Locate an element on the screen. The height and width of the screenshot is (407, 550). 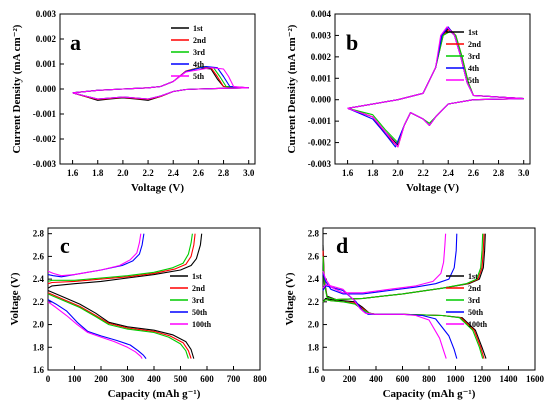
x-tick-label: 200 is located at coordinates (350, 379).